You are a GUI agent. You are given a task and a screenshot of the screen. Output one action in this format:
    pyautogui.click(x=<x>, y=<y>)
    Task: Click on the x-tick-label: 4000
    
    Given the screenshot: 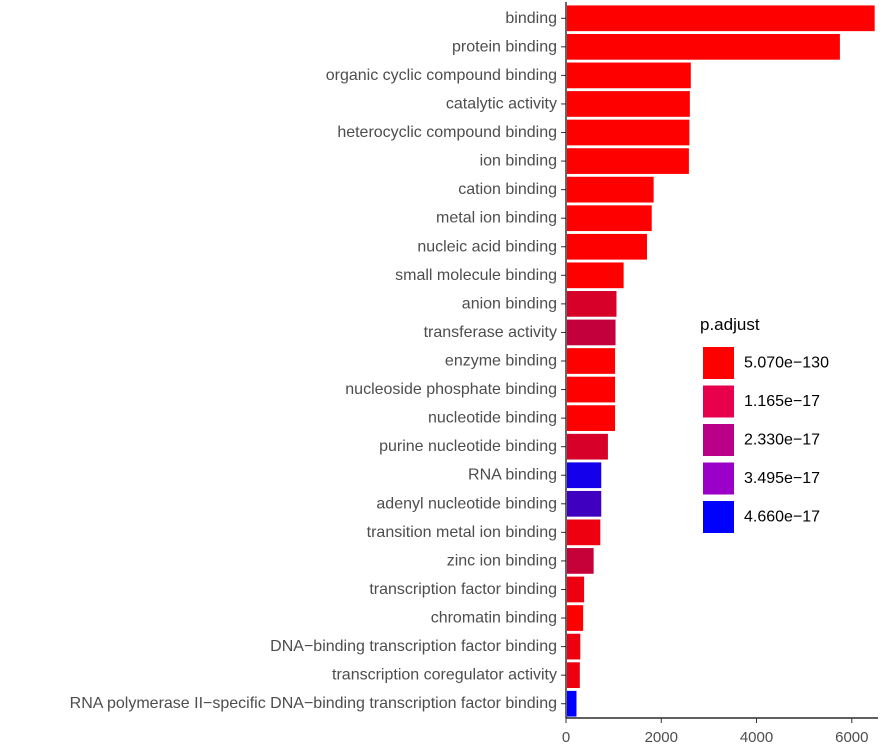 What is the action you would take?
    pyautogui.click(x=756, y=737)
    